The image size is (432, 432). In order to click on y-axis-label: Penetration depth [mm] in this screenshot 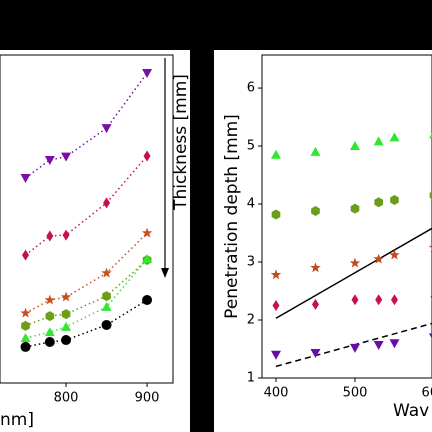, I will do `click(232, 216)`.